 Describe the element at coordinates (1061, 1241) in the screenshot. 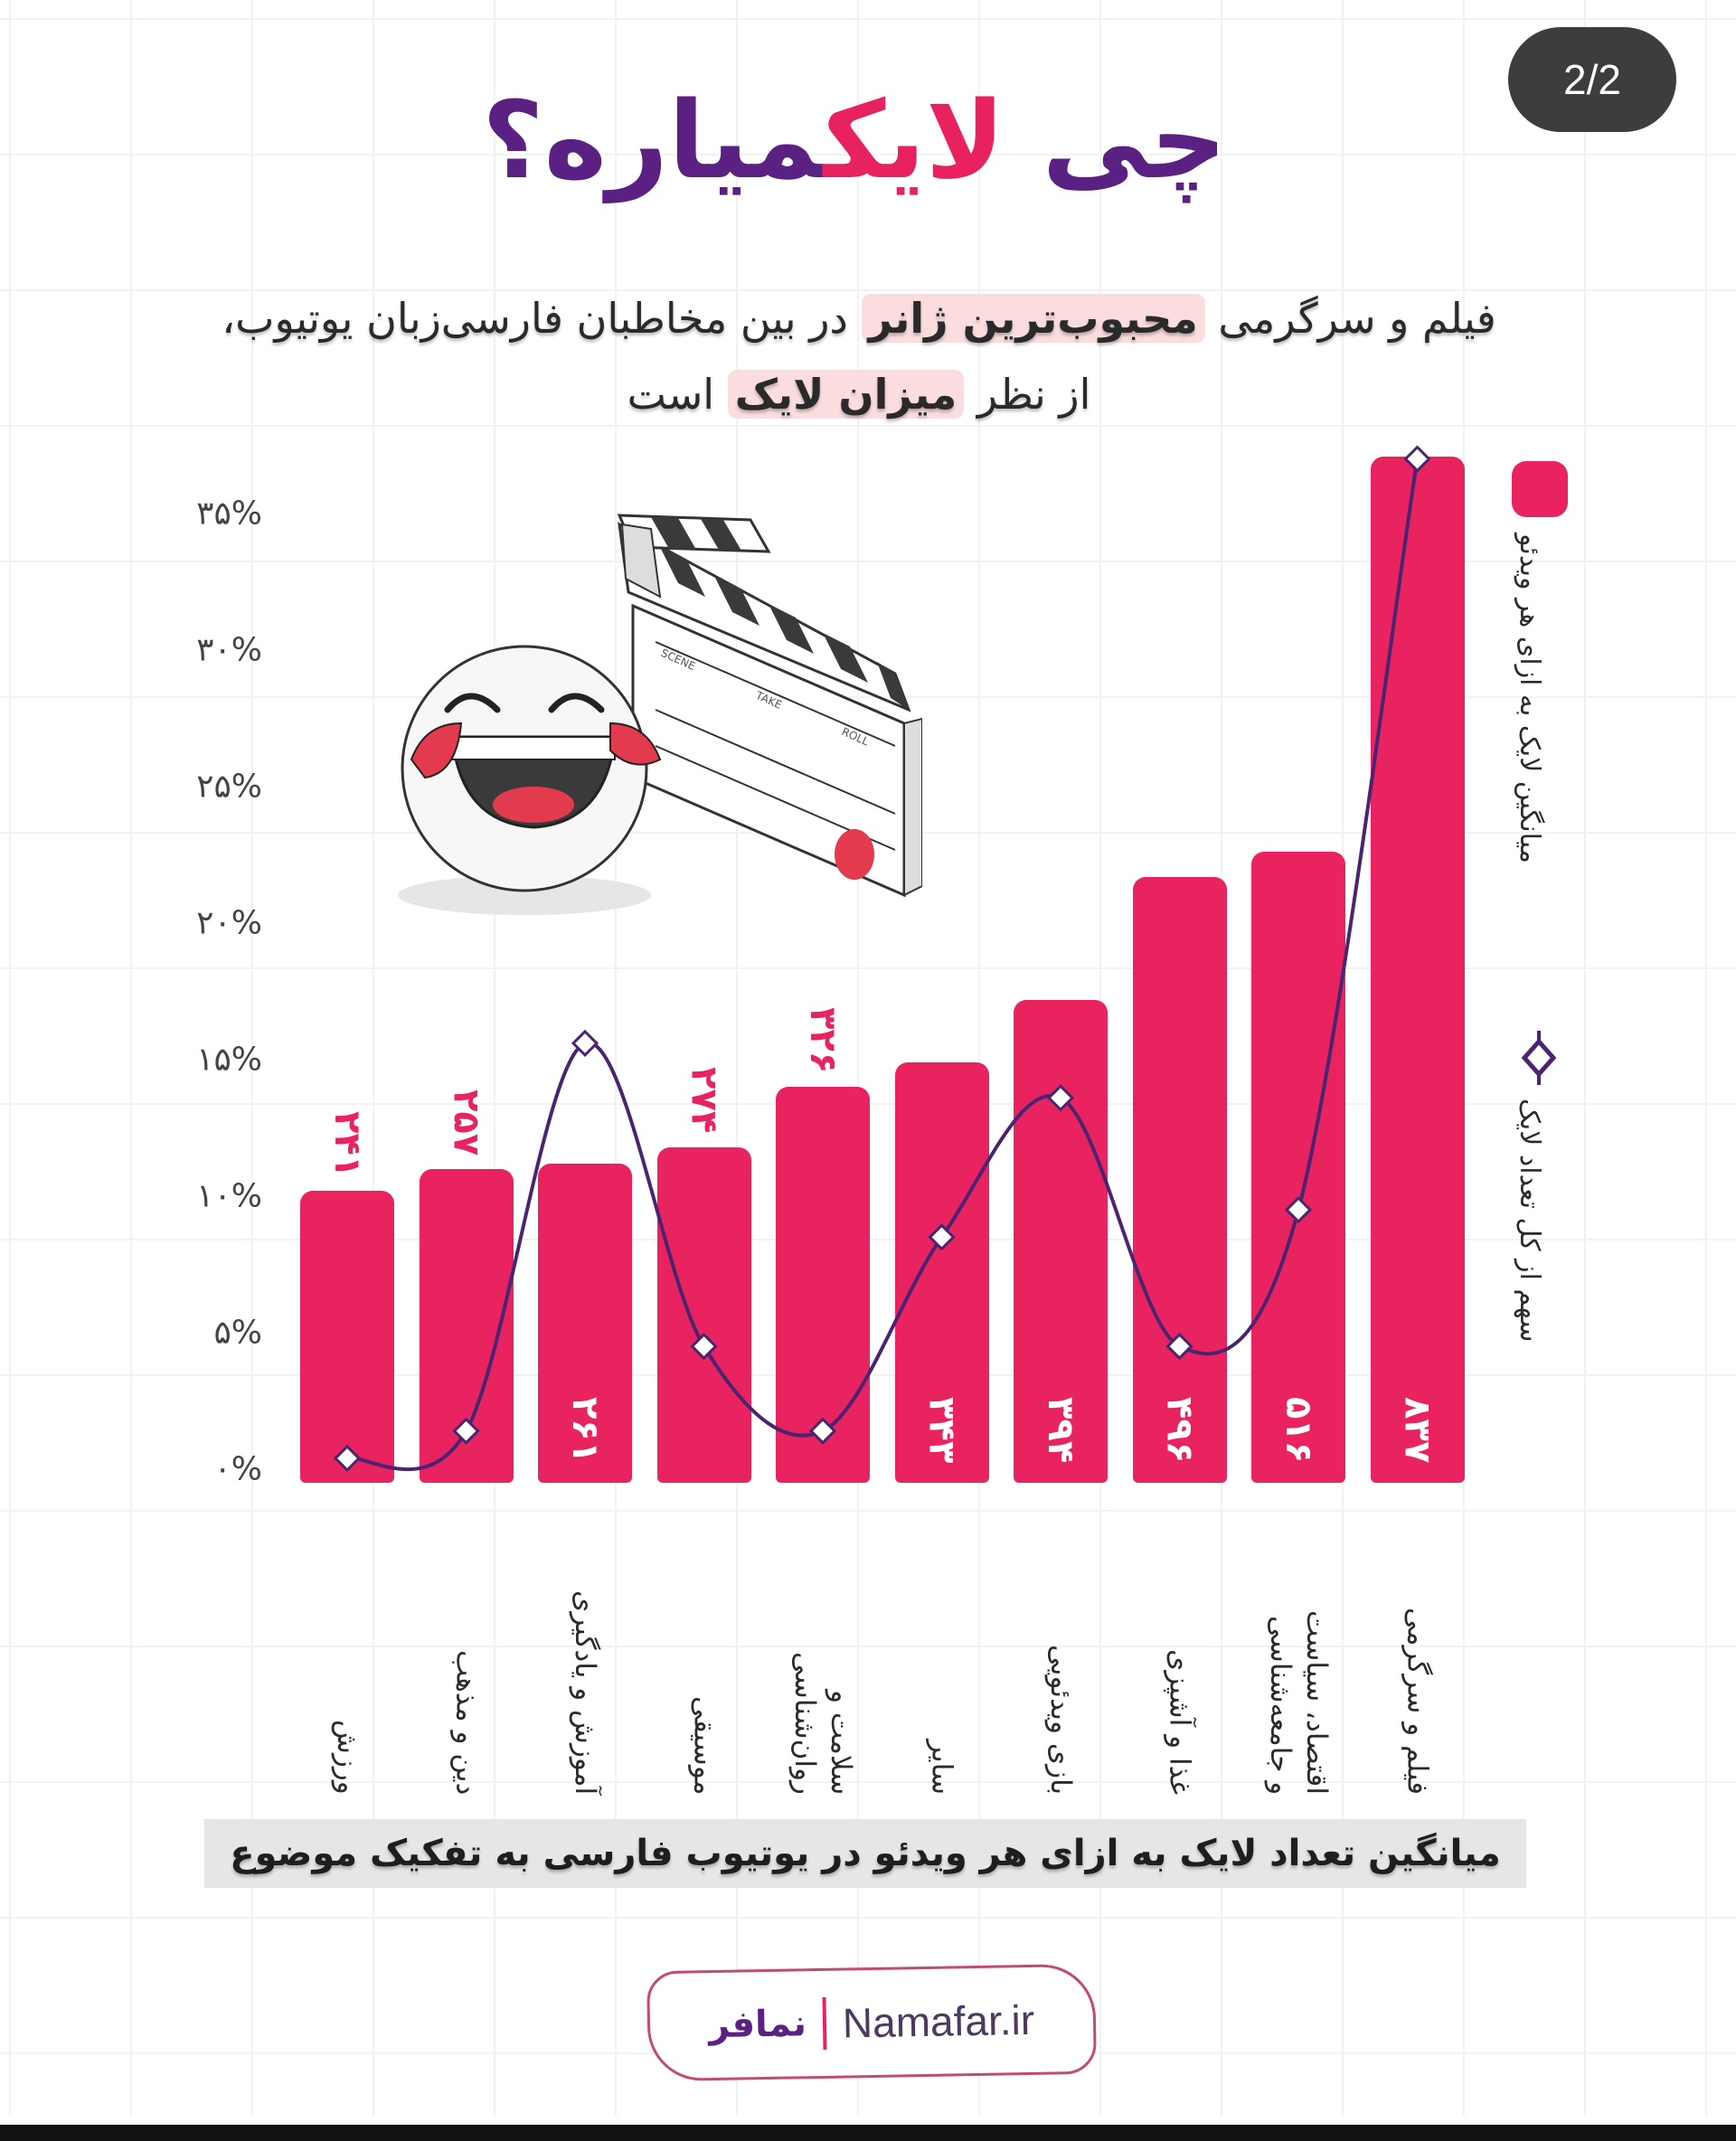

I see `chart-bar: ۳۹۴` at that location.